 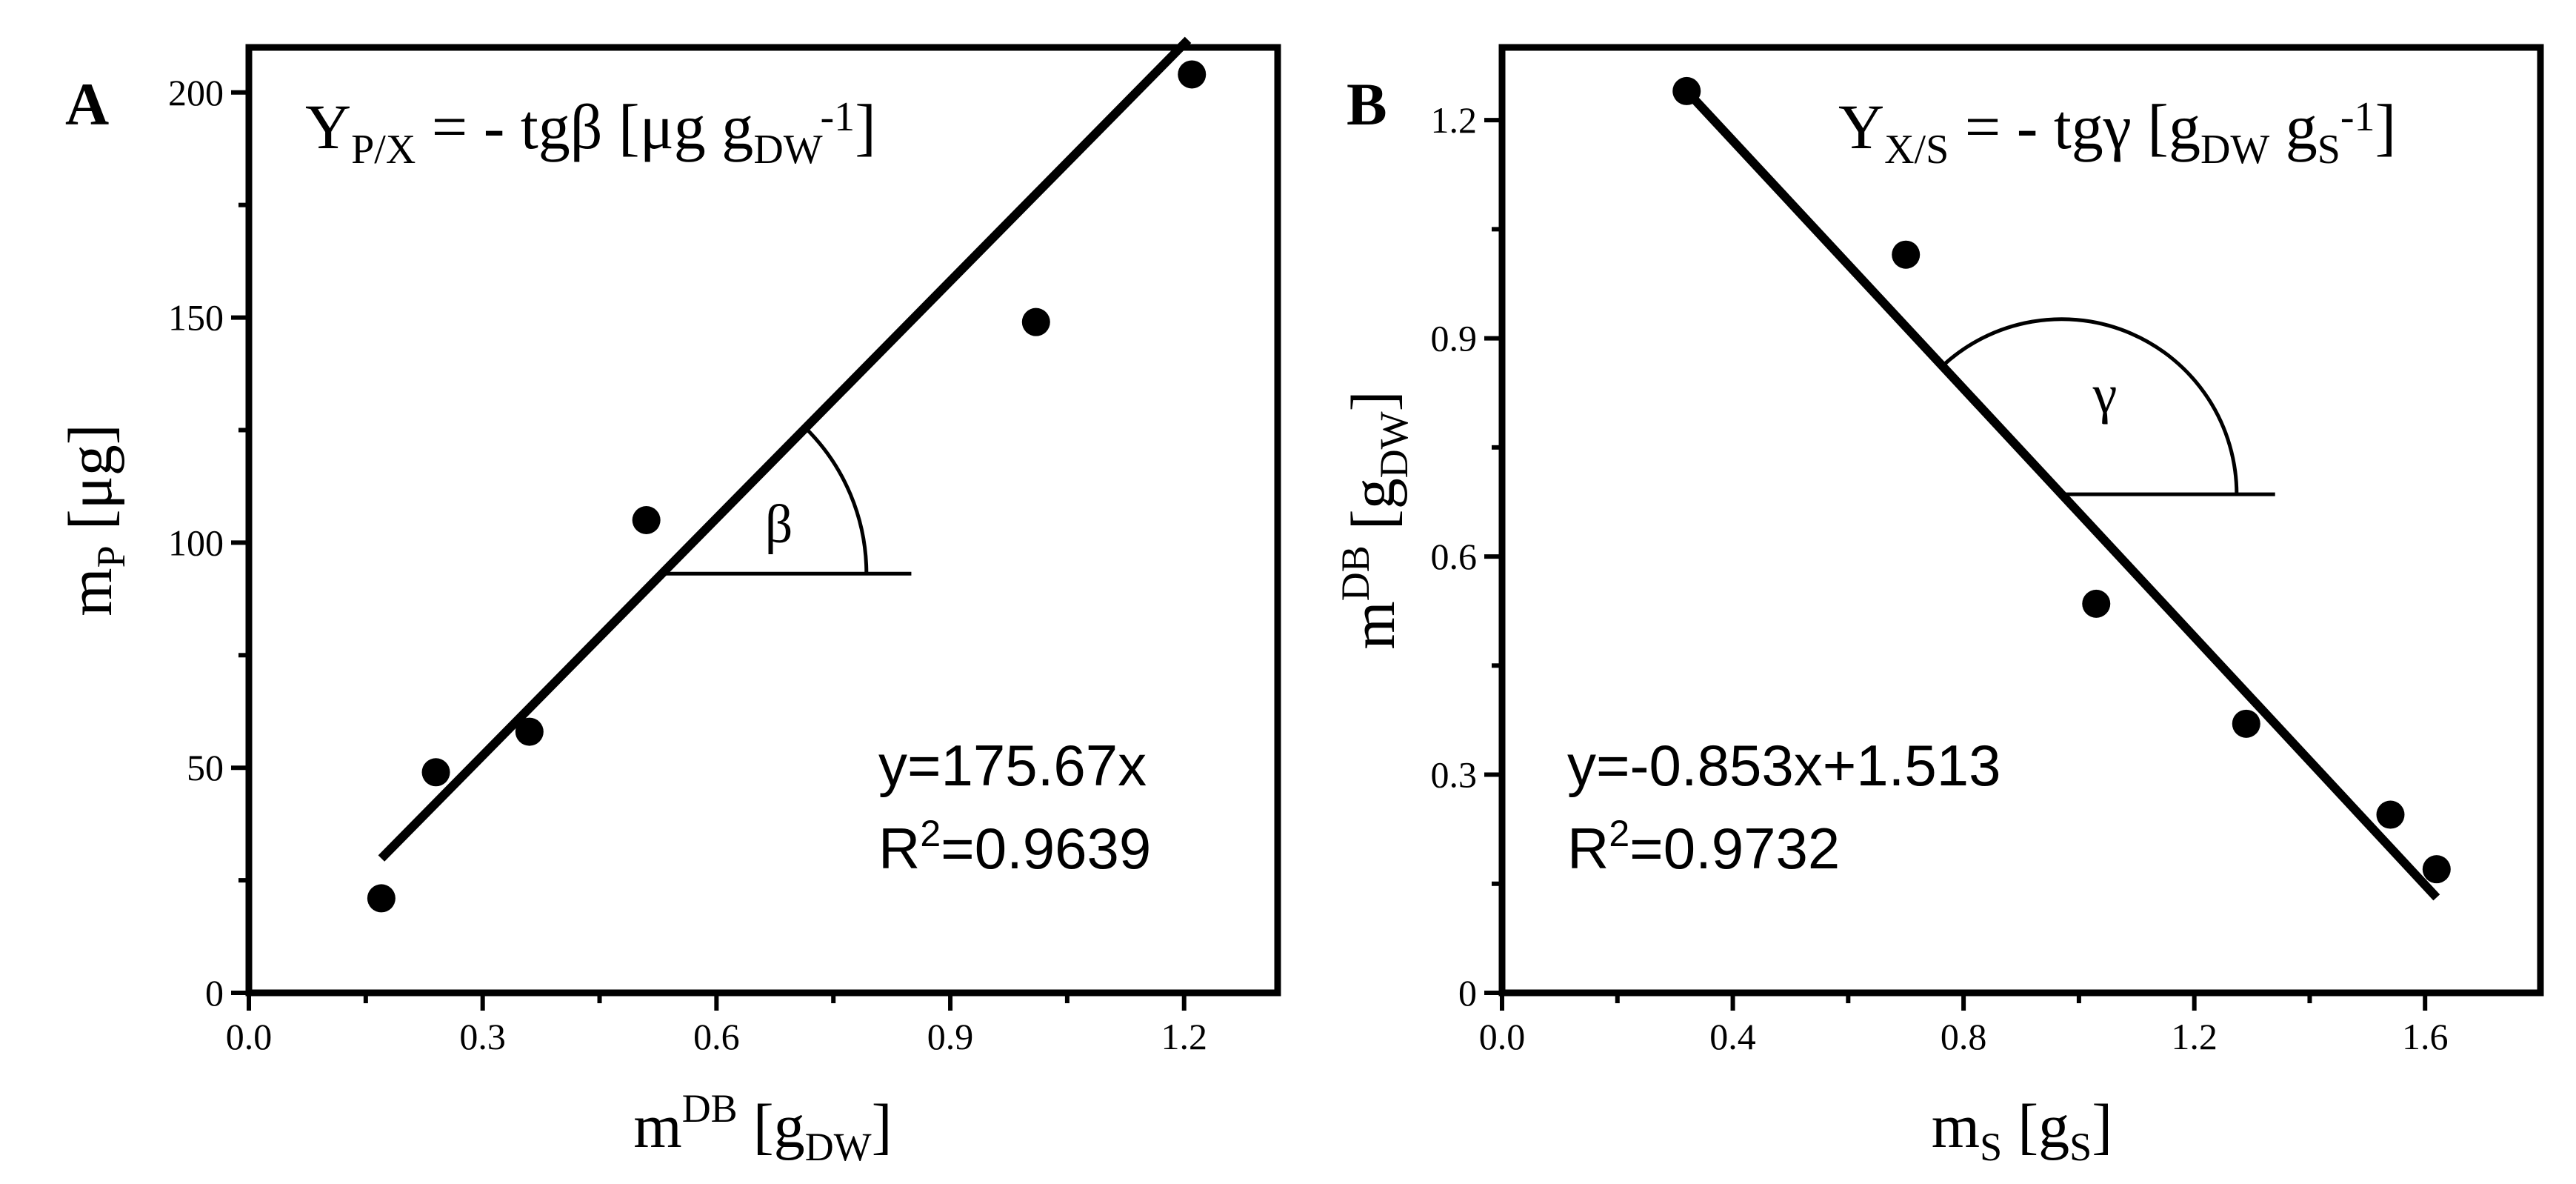 I want to click on x-tick-label-b: 1.2, so click(x=2194, y=1036).